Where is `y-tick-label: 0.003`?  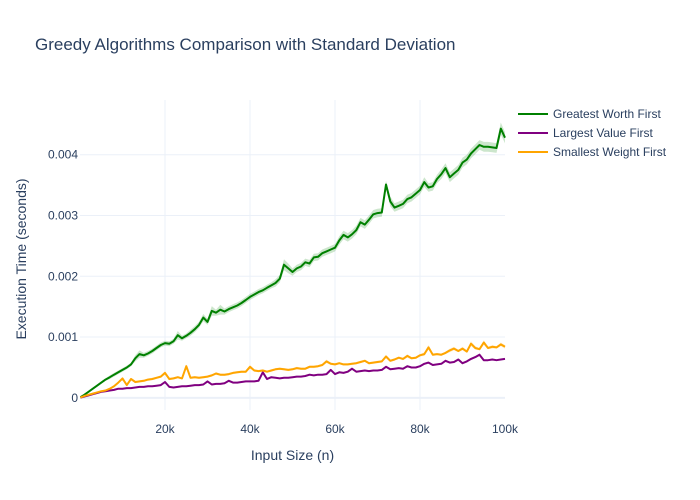 y-tick-label: 0.003 is located at coordinates (63, 215).